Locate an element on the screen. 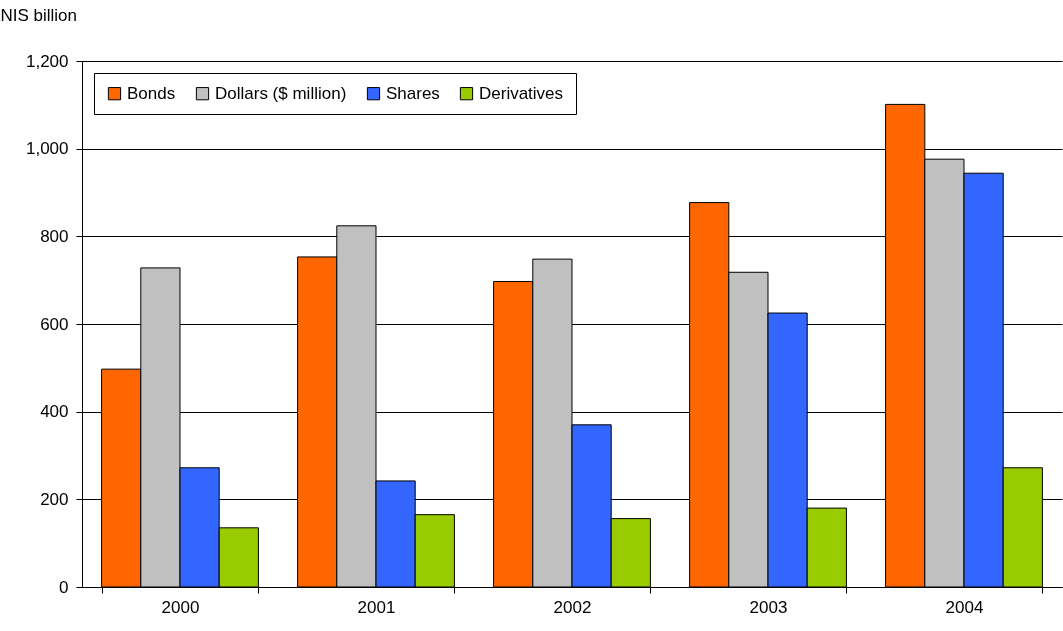 The width and height of the screenshot is (1063, 631). y-tick-label: 1,200 is located at coordinates (47, 61).